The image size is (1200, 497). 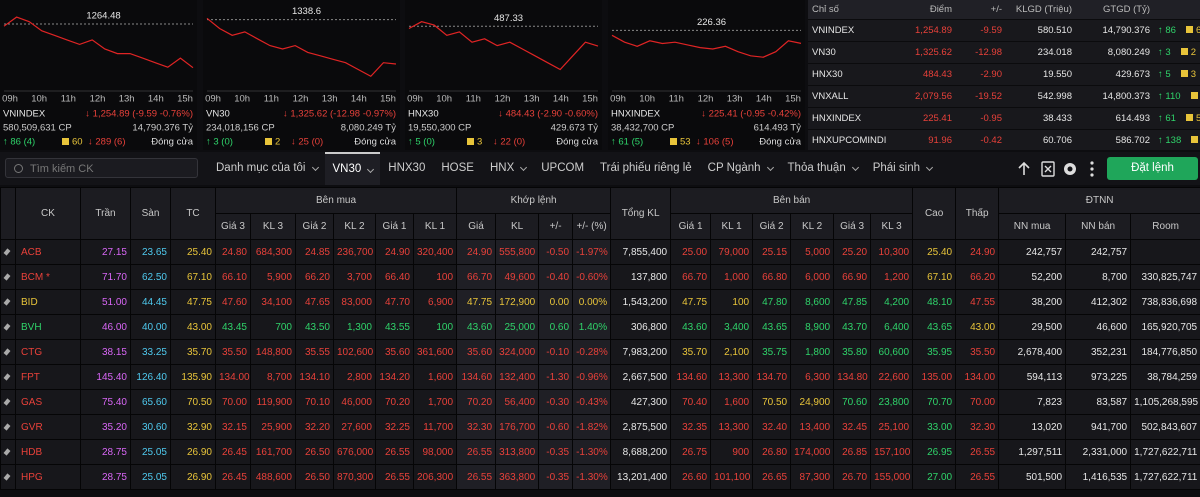 I want to click on index-cell: 1,325.62, so click(x=925, y=52).